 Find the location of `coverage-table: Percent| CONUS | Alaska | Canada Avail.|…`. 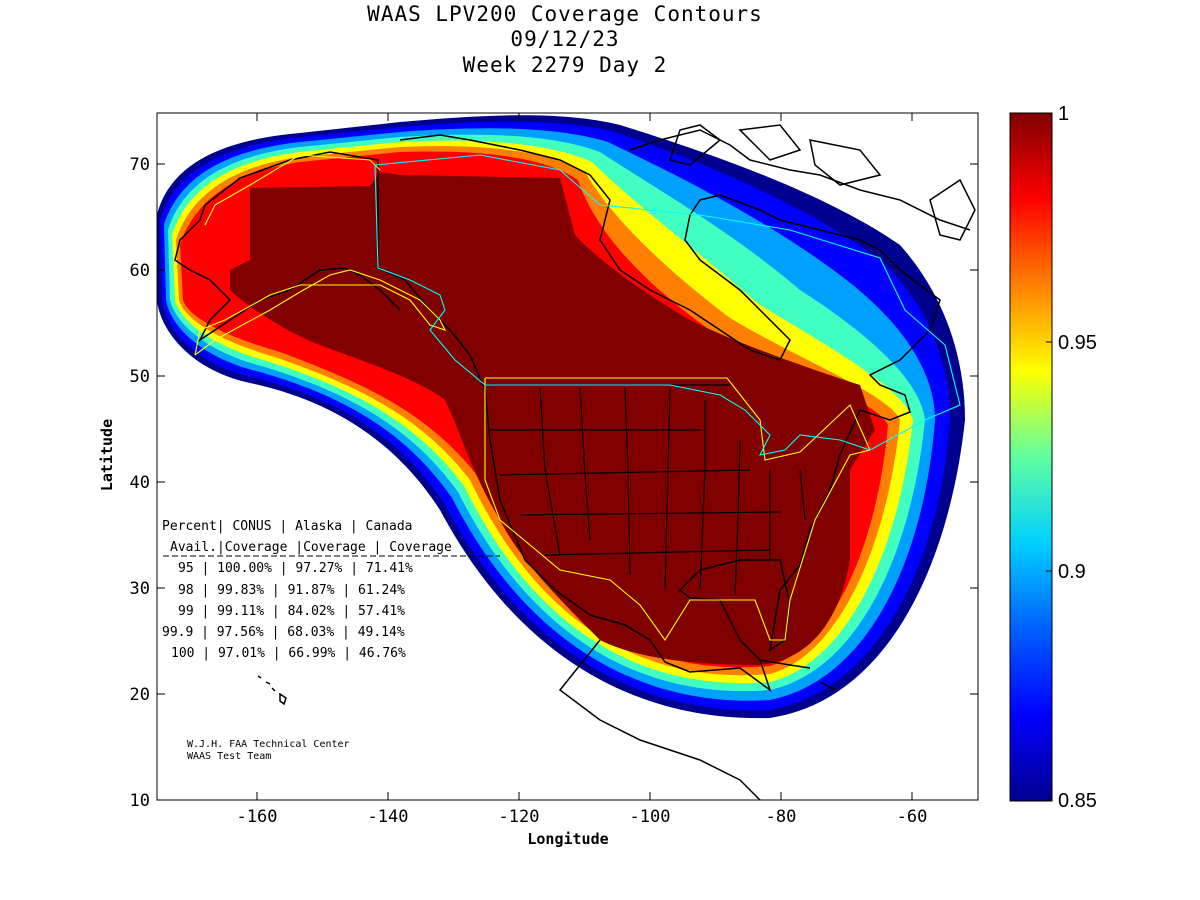

coverage-table: Percent| CONUS | Alaska | Canada Avail.|… is located at coordinates (331, 590).